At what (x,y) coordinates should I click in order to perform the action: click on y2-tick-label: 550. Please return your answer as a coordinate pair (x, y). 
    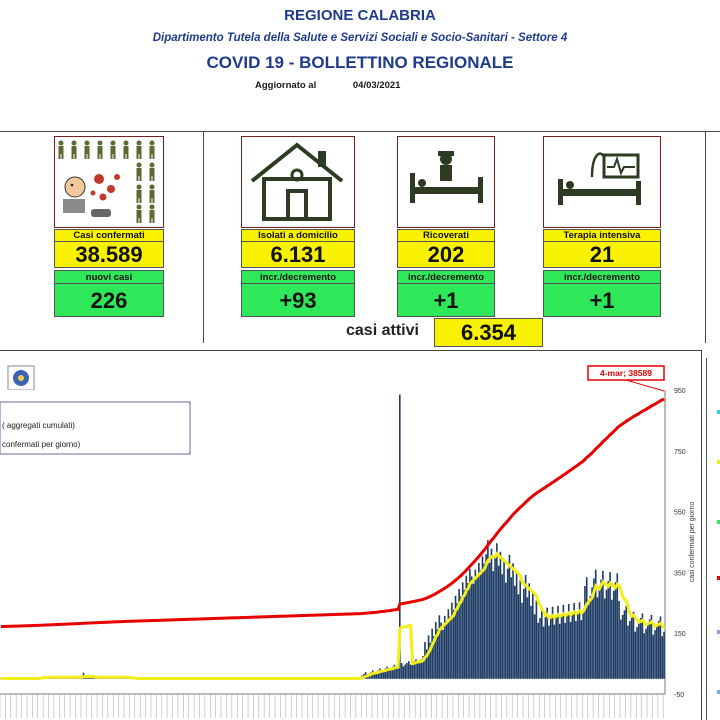
    Looking at the image, I should click on (680, 513).